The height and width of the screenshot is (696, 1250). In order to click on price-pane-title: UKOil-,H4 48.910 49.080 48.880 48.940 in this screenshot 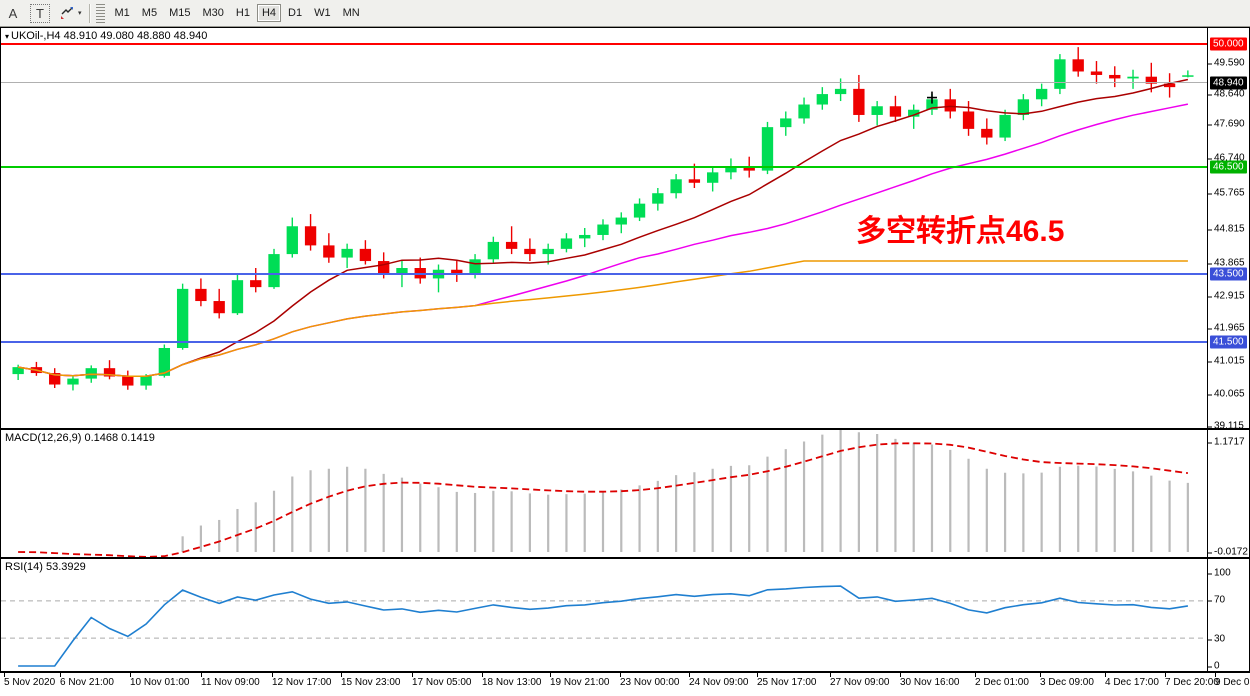, I will do `click(109, 36)`.